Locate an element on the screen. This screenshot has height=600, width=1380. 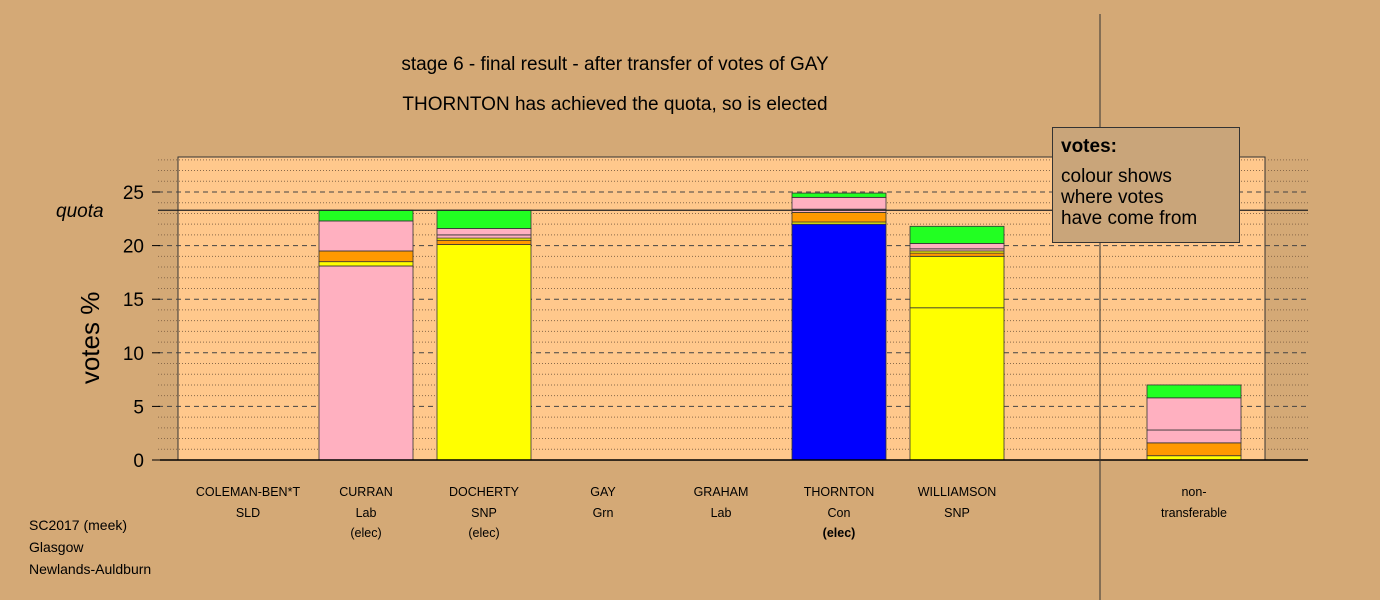
candidate-name: GRAHAM is located at coordinates (721, 492).